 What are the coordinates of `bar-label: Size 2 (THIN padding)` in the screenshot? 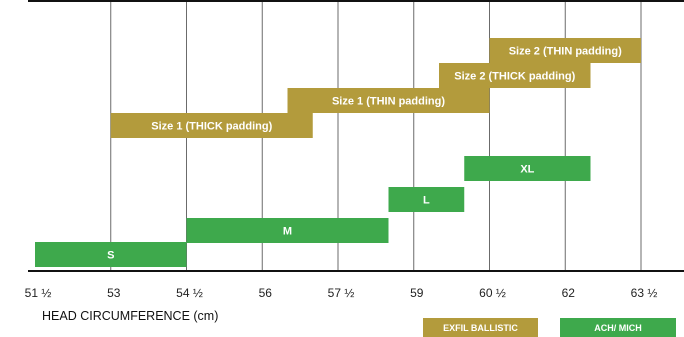 It's located at (565, 52).